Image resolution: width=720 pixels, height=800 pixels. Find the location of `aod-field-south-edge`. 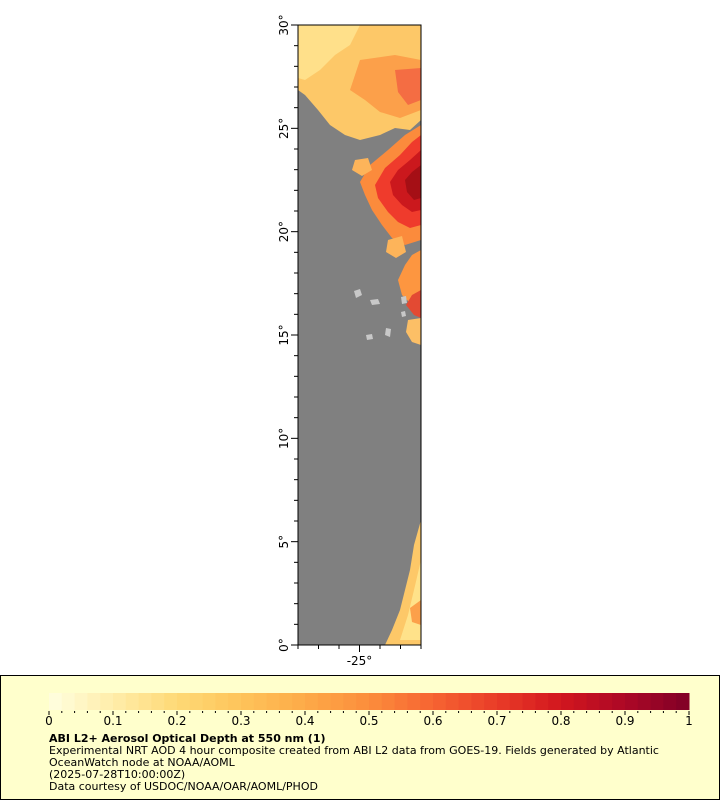

aod-field-south-edge is located at coordinates (415, 612).